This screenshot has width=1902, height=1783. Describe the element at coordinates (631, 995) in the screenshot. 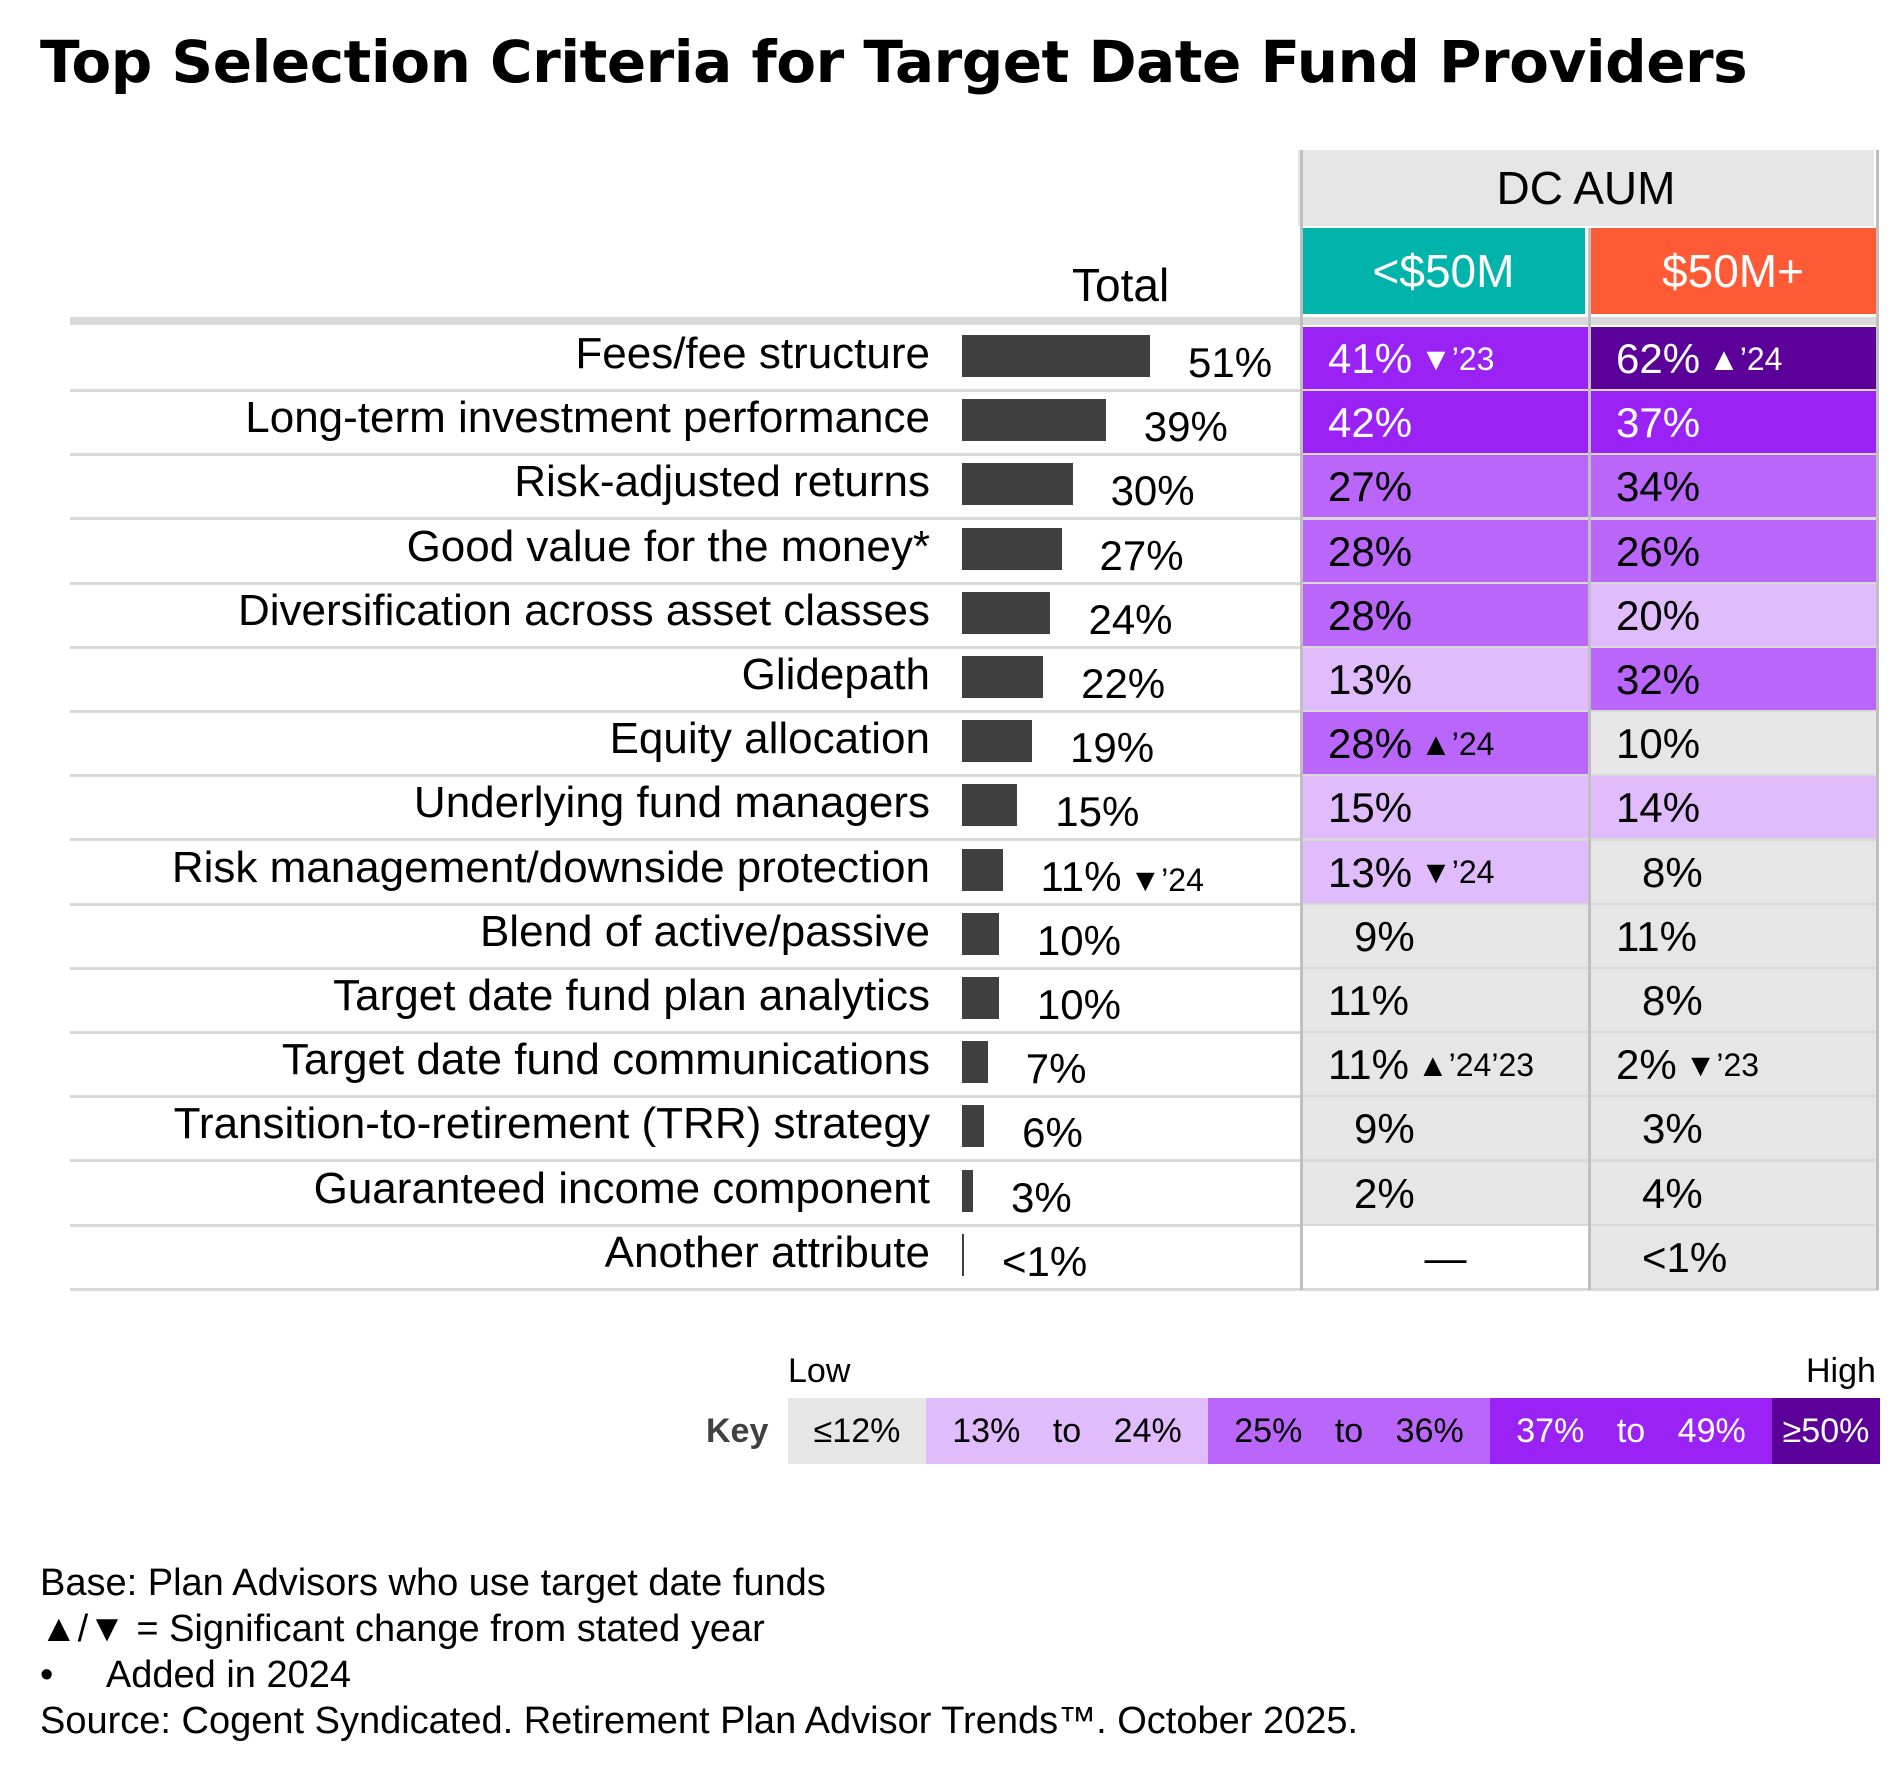

I see `row-label: Target date fund plan analytics` at that location.